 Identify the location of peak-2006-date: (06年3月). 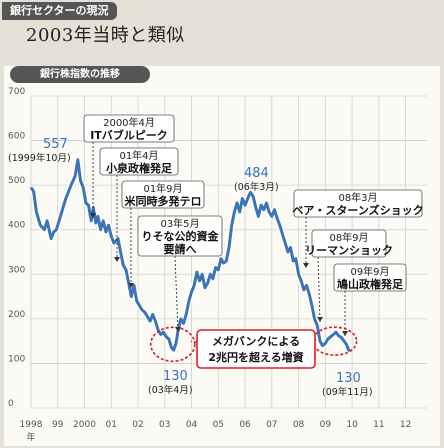
(256, 187).